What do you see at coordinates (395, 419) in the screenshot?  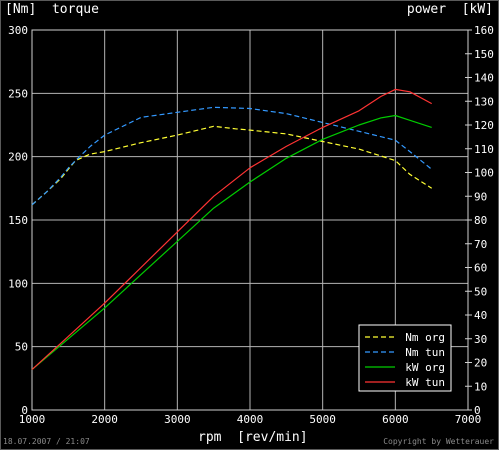 I see `x-tick-label: 6000` at bounding box center [395, 419].